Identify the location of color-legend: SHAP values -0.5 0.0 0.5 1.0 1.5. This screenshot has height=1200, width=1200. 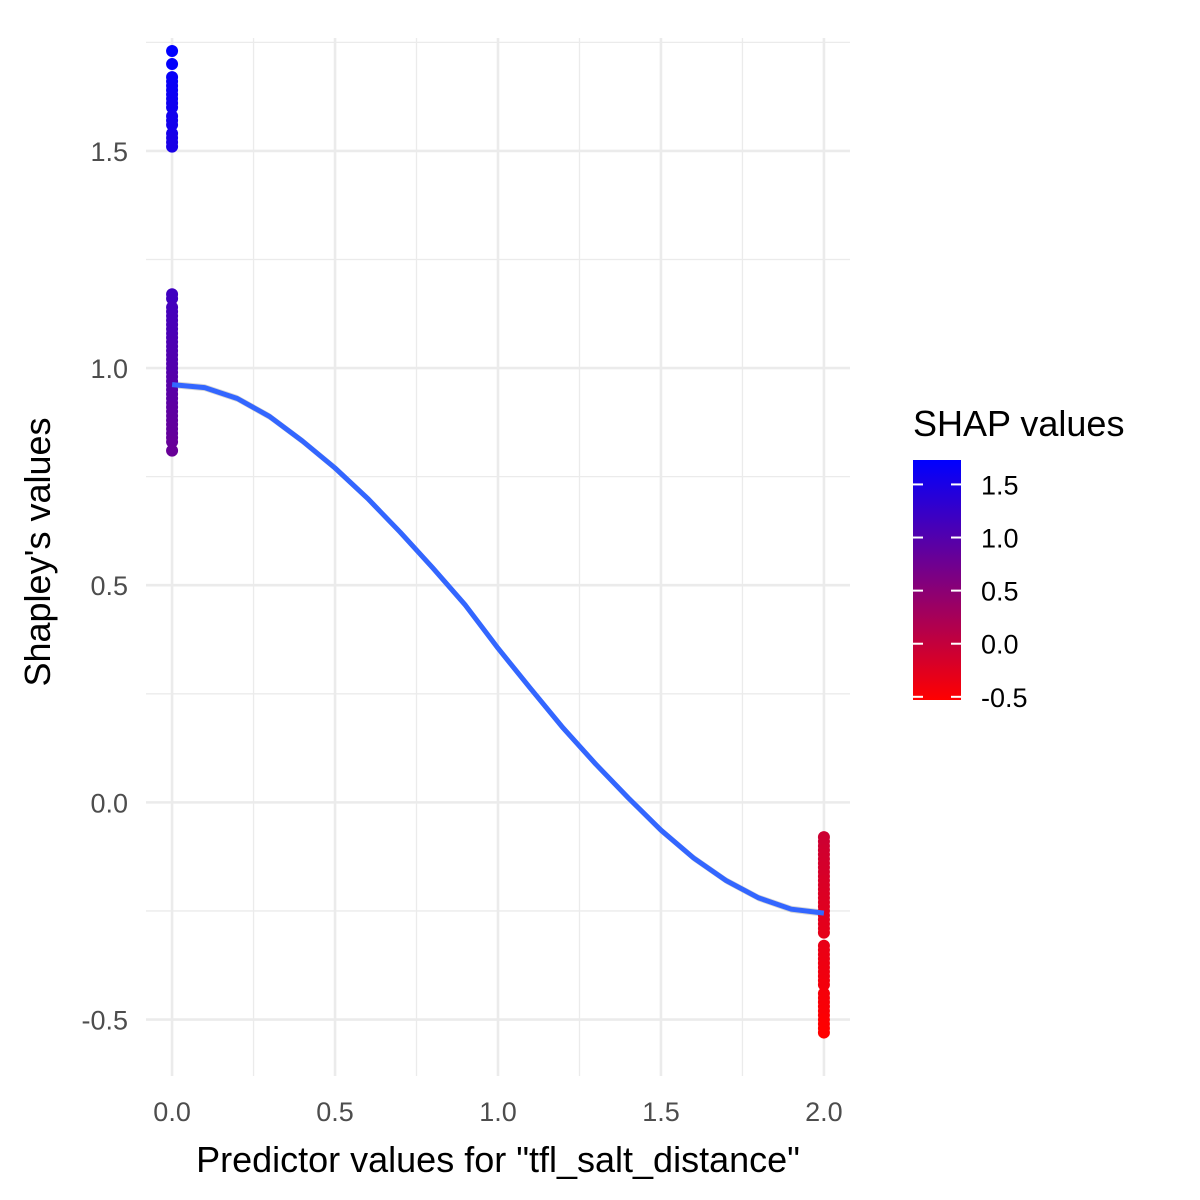
(1018, 558).